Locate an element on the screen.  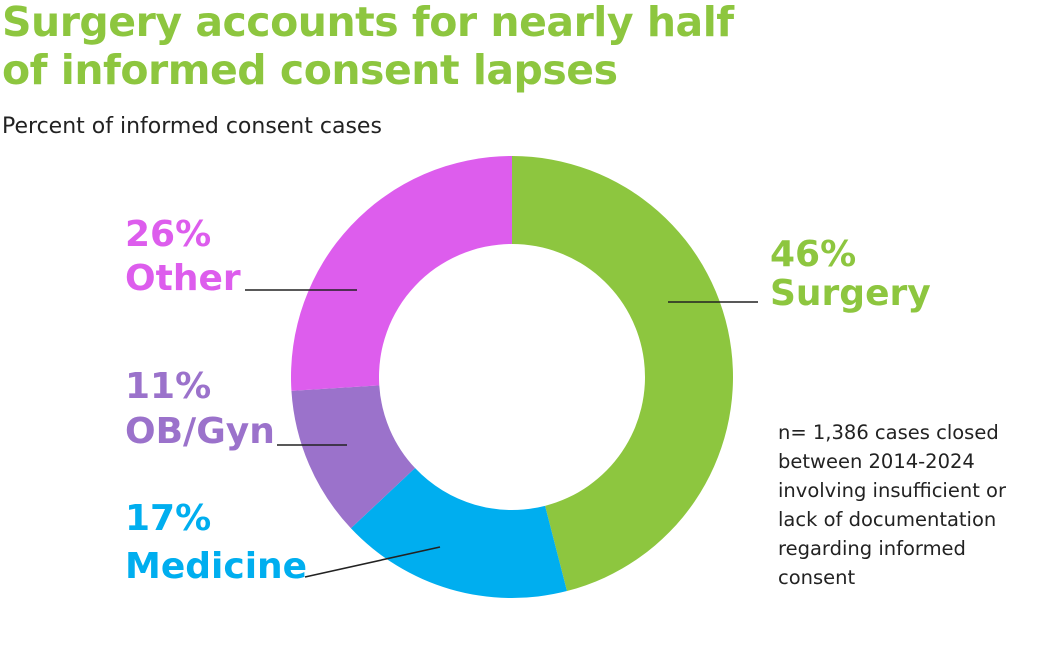
value-label: 46% is located at coordinates (813, 254).